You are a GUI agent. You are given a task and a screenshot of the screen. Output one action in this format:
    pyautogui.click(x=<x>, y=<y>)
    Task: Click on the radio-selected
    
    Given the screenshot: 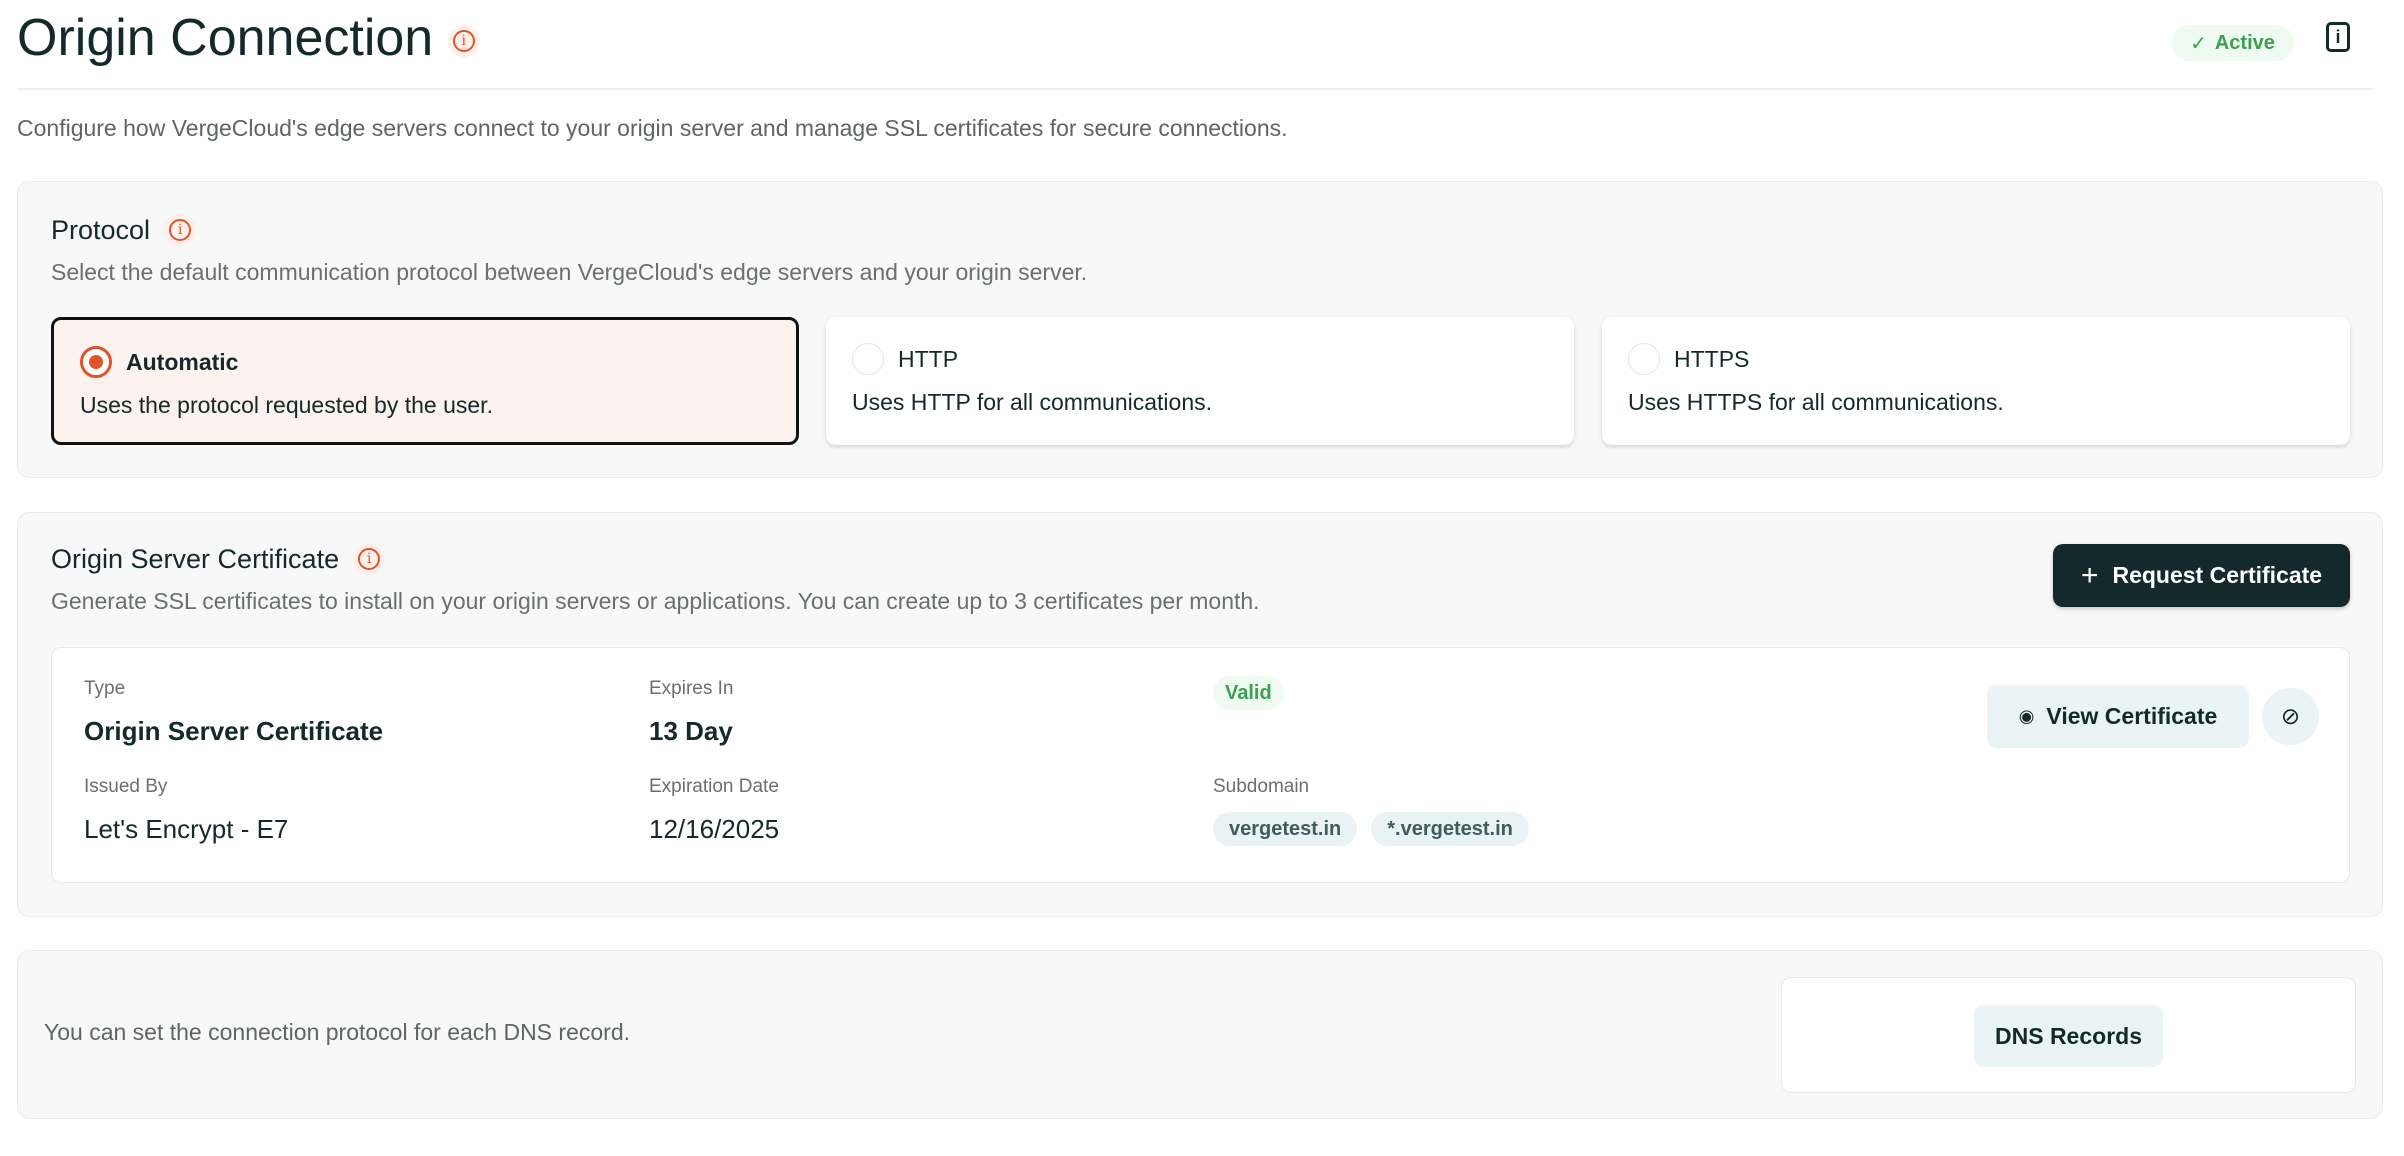 What is the action you would take?
    pyautogui.click(x=96, y=362)
    